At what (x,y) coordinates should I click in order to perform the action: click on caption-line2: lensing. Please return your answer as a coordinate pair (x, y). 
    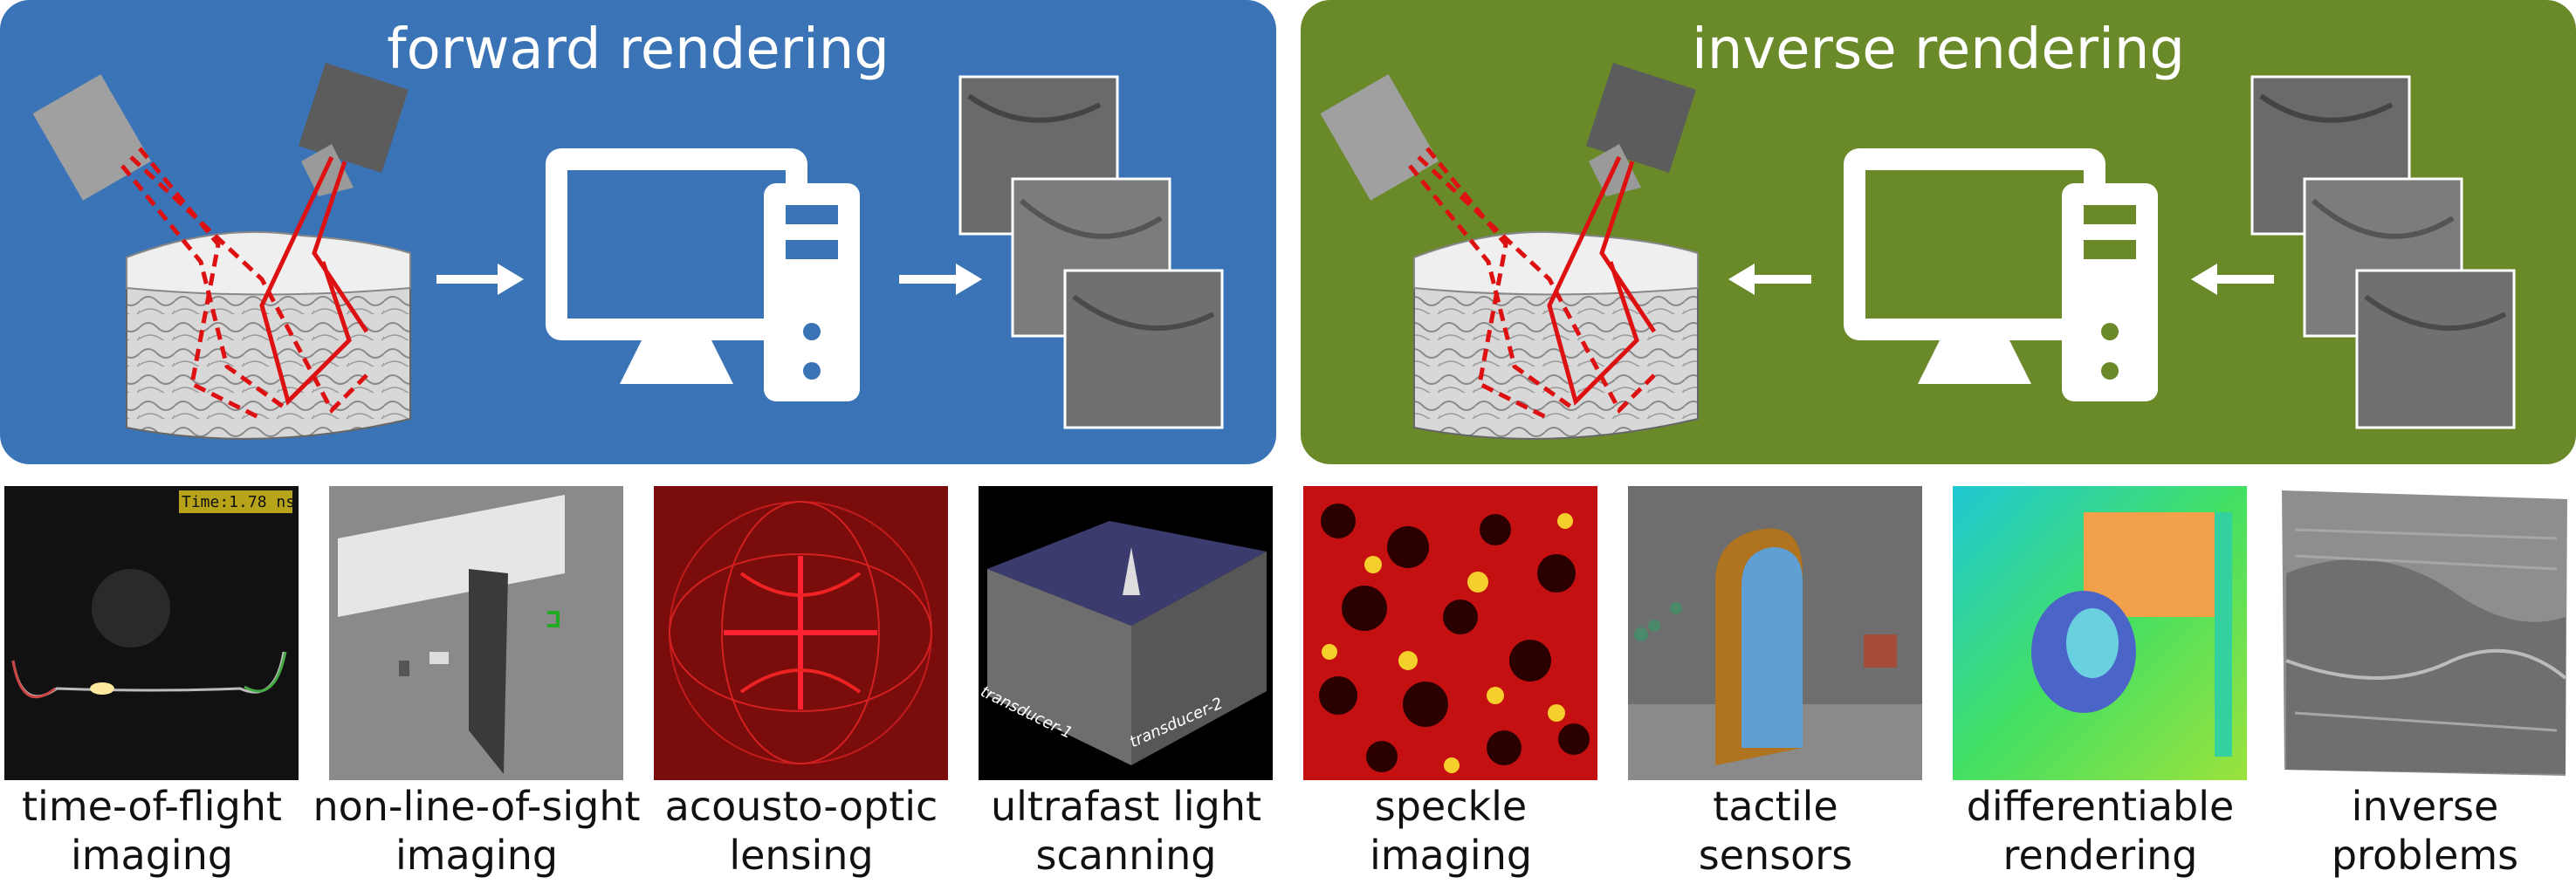
    Looking at the image, I should click on (801, 855).